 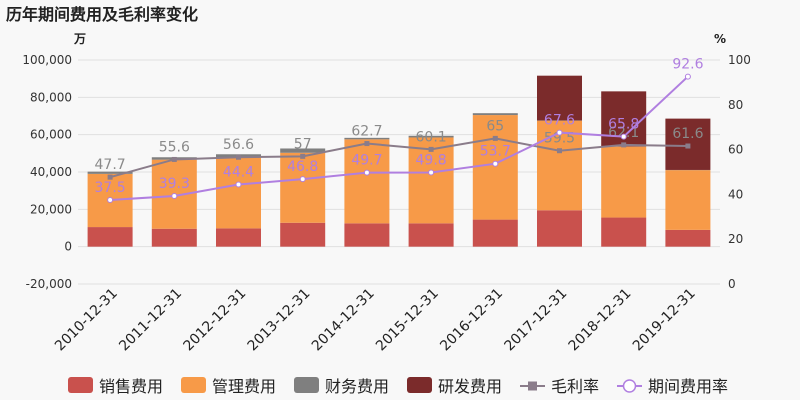 What do you see at coordinates (495, 126) in the screenshot?
I see `data-label: 65` at bounding box center [495, 126].